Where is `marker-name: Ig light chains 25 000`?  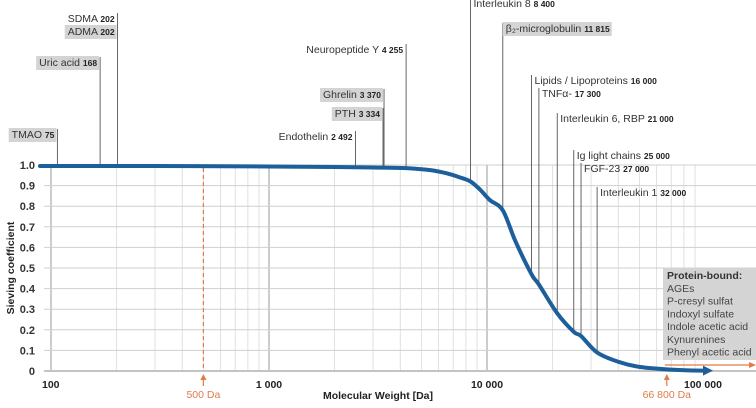 marker-name: Ig light chains 25 000 is located at coordinates (623, 156).